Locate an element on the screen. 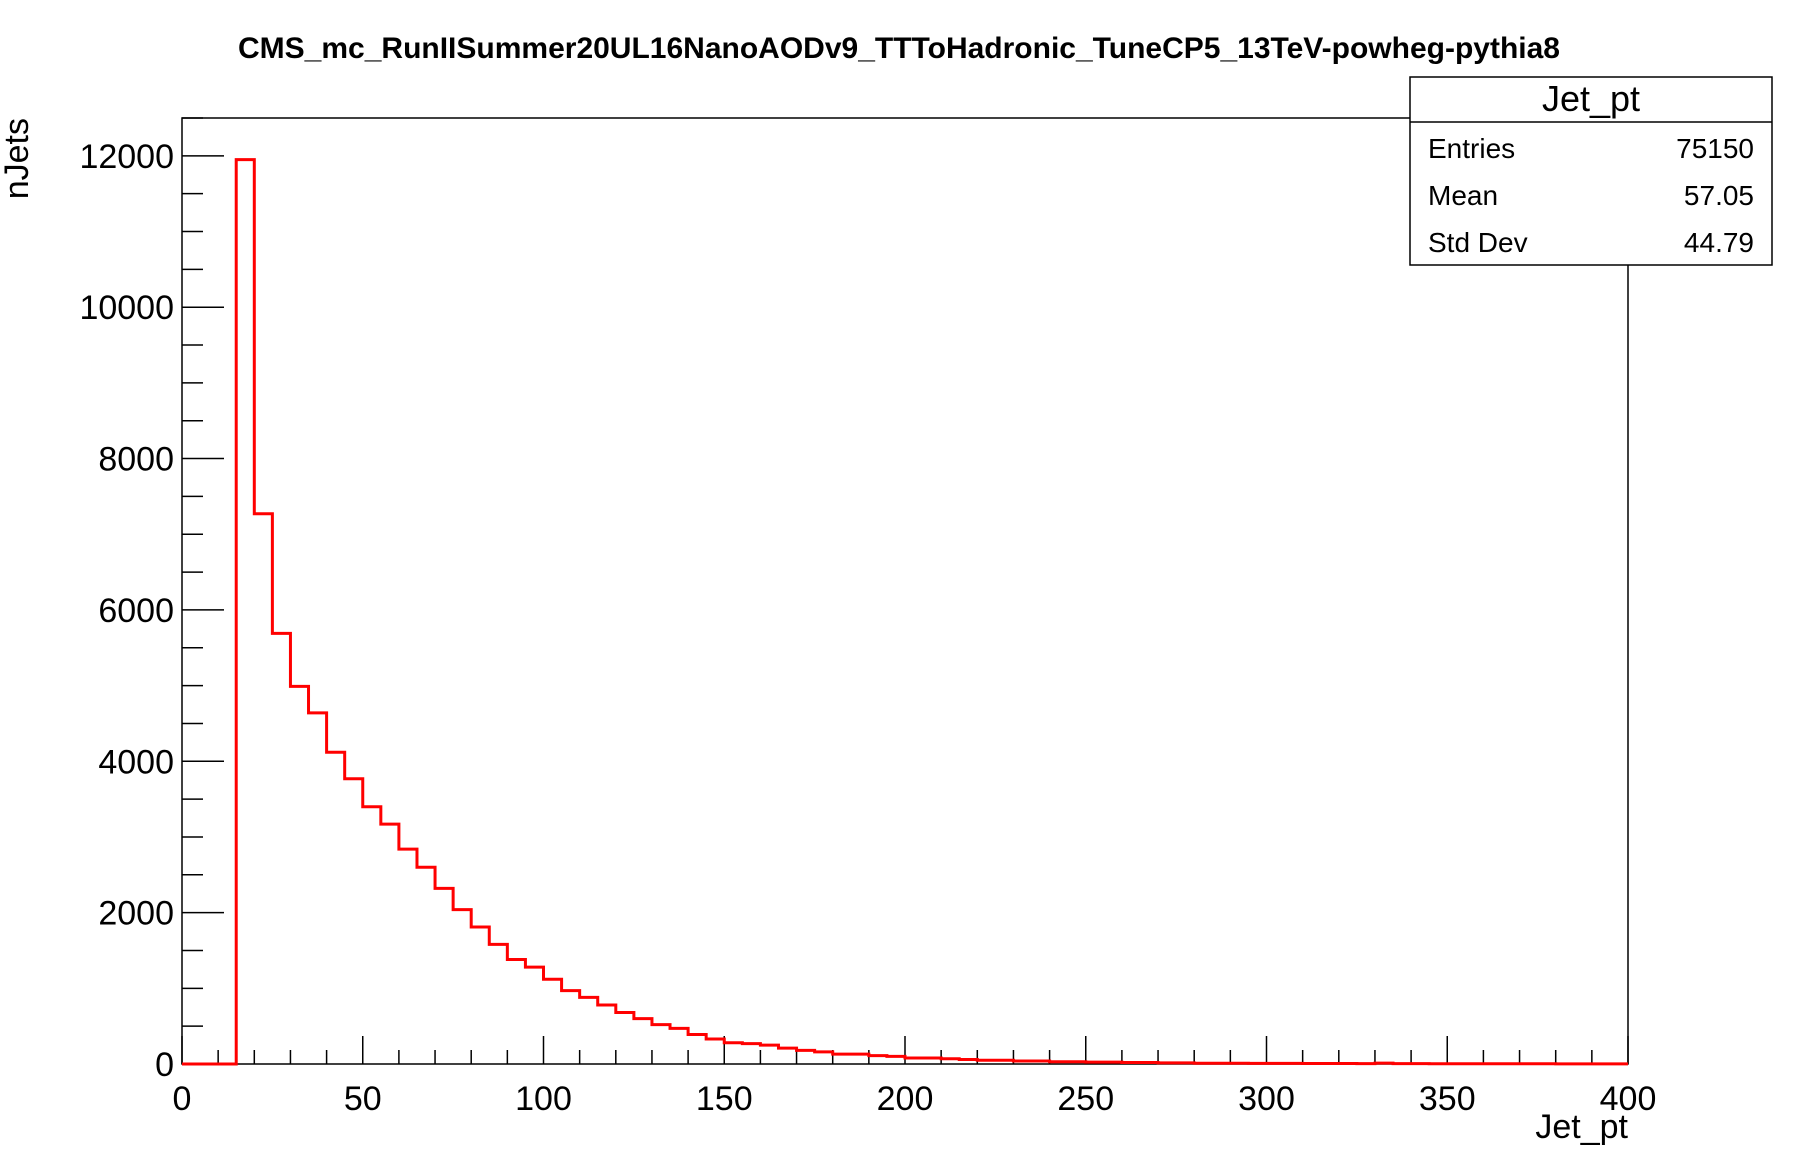 This screenshot has width=1798, height=1176. stats-box-frame is located at coordinates (1591, 171).